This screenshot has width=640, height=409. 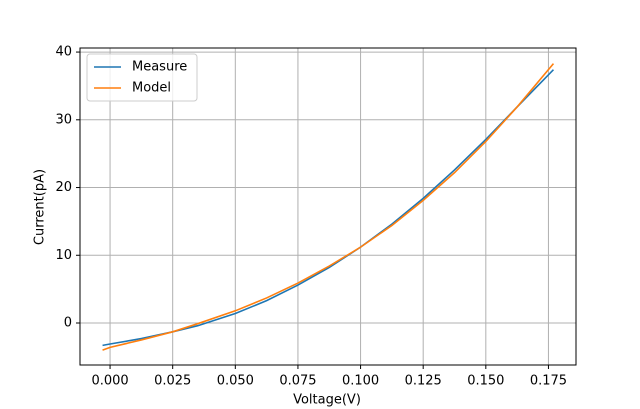 I want to click on y-tick-label: 40, so click(x=63, y=52).